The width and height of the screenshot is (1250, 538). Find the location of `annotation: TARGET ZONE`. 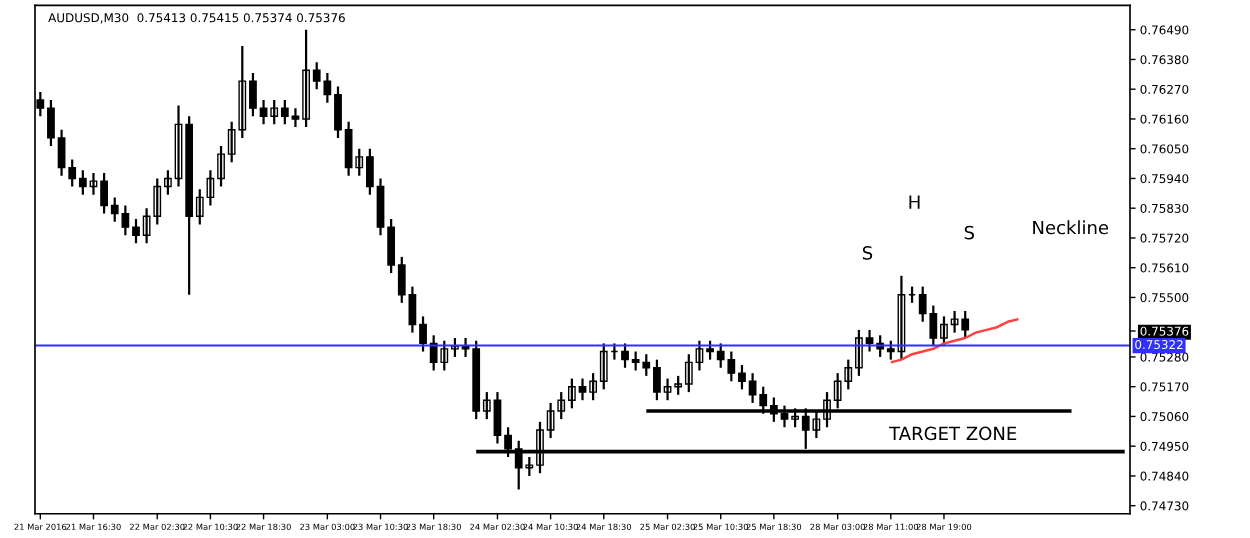

annotation: TARGET ZONE is located at coordinates (953, 433).